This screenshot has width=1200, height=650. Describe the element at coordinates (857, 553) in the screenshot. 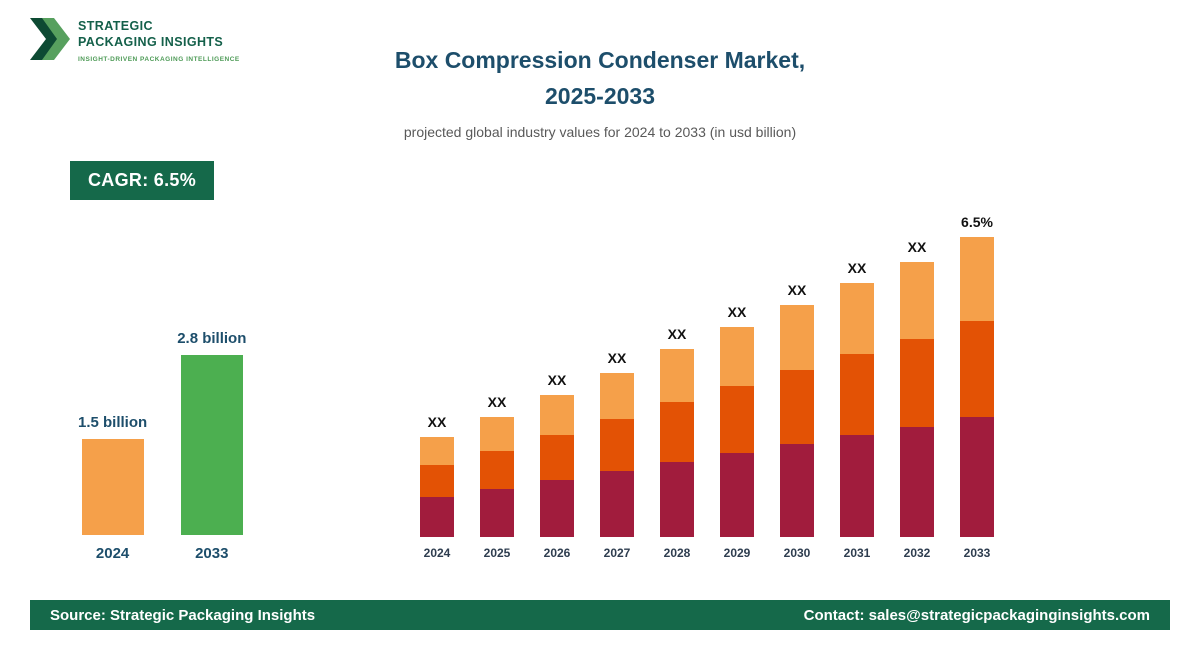

I see `stacked-bar-year-label: 2031` at that location.